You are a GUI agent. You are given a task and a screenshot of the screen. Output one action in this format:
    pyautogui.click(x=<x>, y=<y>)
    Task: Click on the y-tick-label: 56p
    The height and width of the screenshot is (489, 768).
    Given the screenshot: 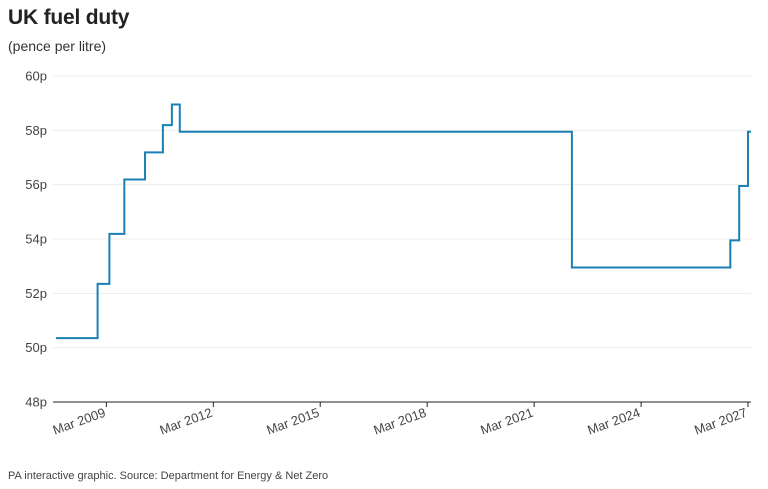 What is the action you would take?
    pyautogui.click(x=36, y=184)
    